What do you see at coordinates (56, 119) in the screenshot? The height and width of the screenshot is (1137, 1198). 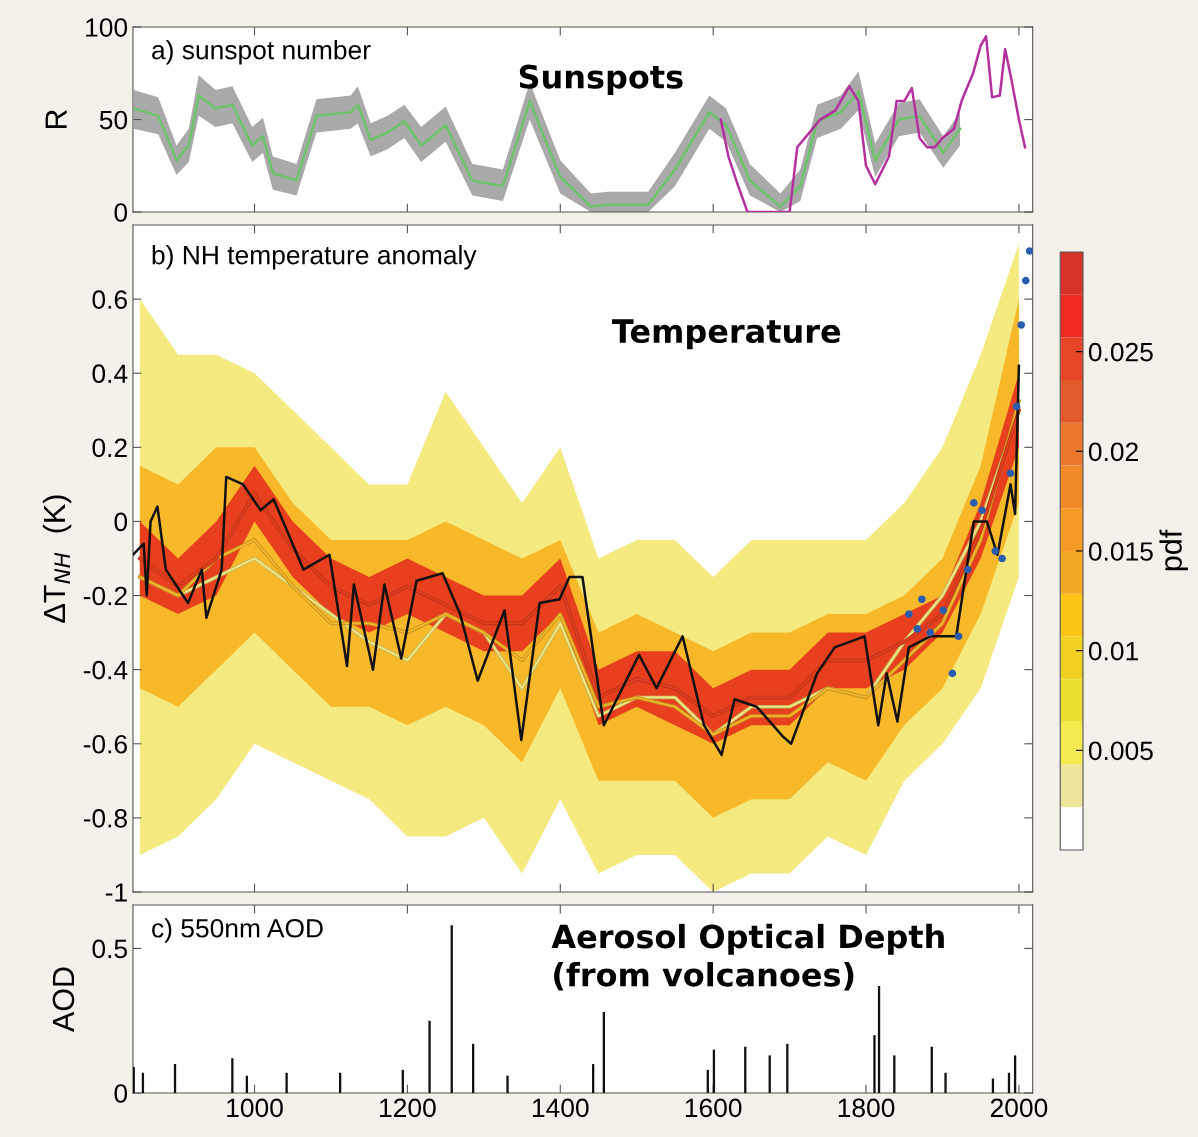 I see `y-axis-title: R` at bounding box center [56, 119].